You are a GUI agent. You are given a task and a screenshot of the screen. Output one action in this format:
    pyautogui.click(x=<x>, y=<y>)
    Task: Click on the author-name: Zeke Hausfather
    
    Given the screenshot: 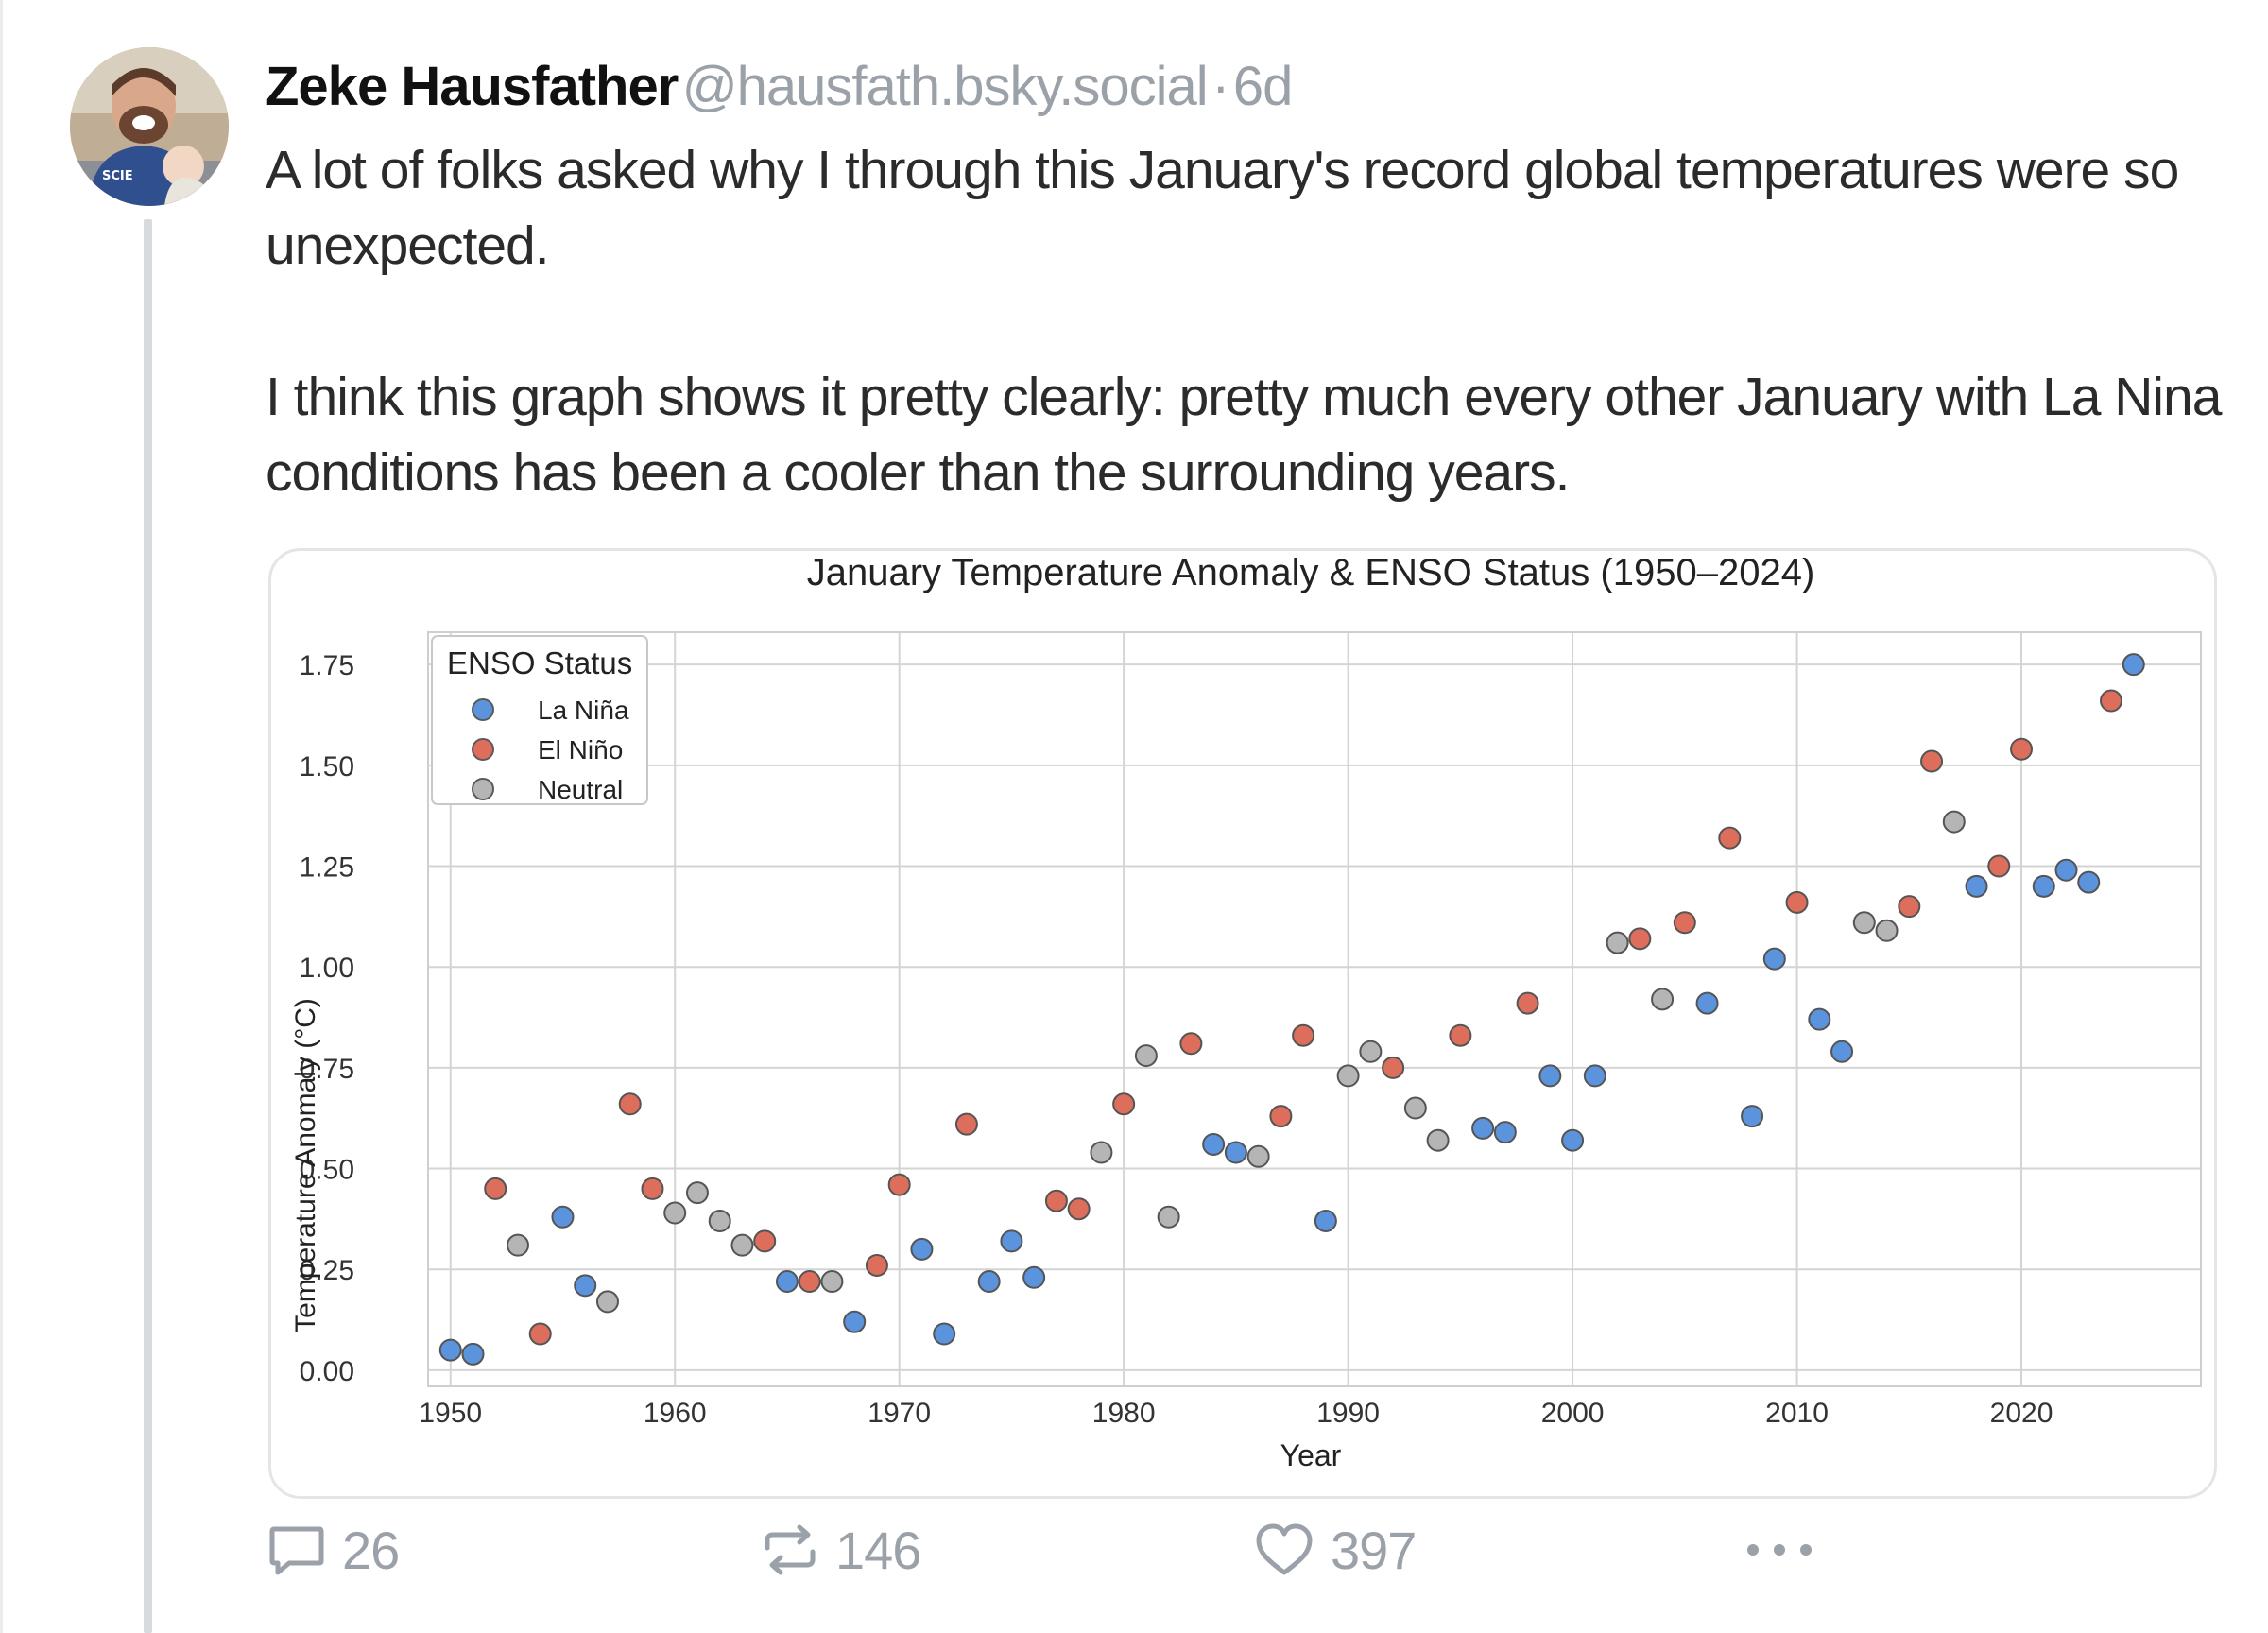 What is the action you would take?
    pyautogui.click(x=472, y=86)
    